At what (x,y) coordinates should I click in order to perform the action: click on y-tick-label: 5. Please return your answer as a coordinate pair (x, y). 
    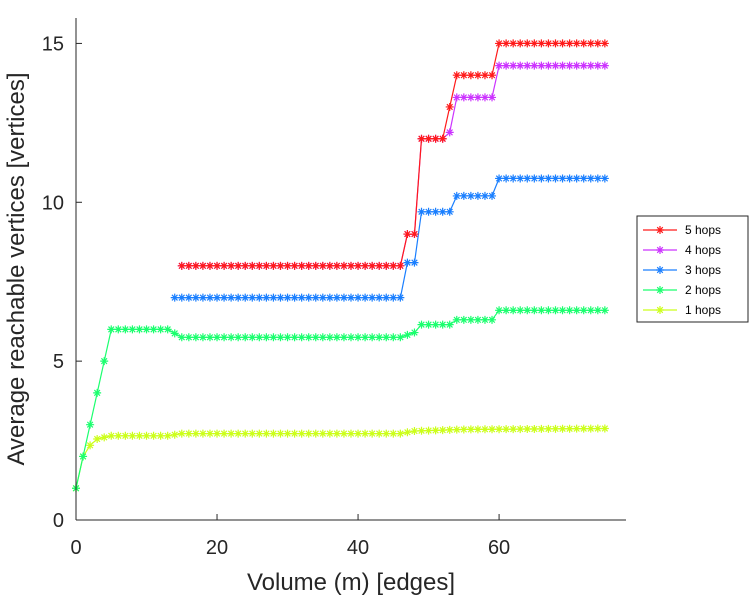
    Looking at the image, I should click on (58, 362).